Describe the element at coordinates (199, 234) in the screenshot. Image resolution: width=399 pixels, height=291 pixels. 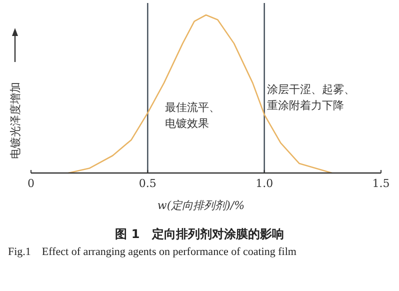
I see `text: 图 1 定向排列剂对涂膜的影响` at that location.